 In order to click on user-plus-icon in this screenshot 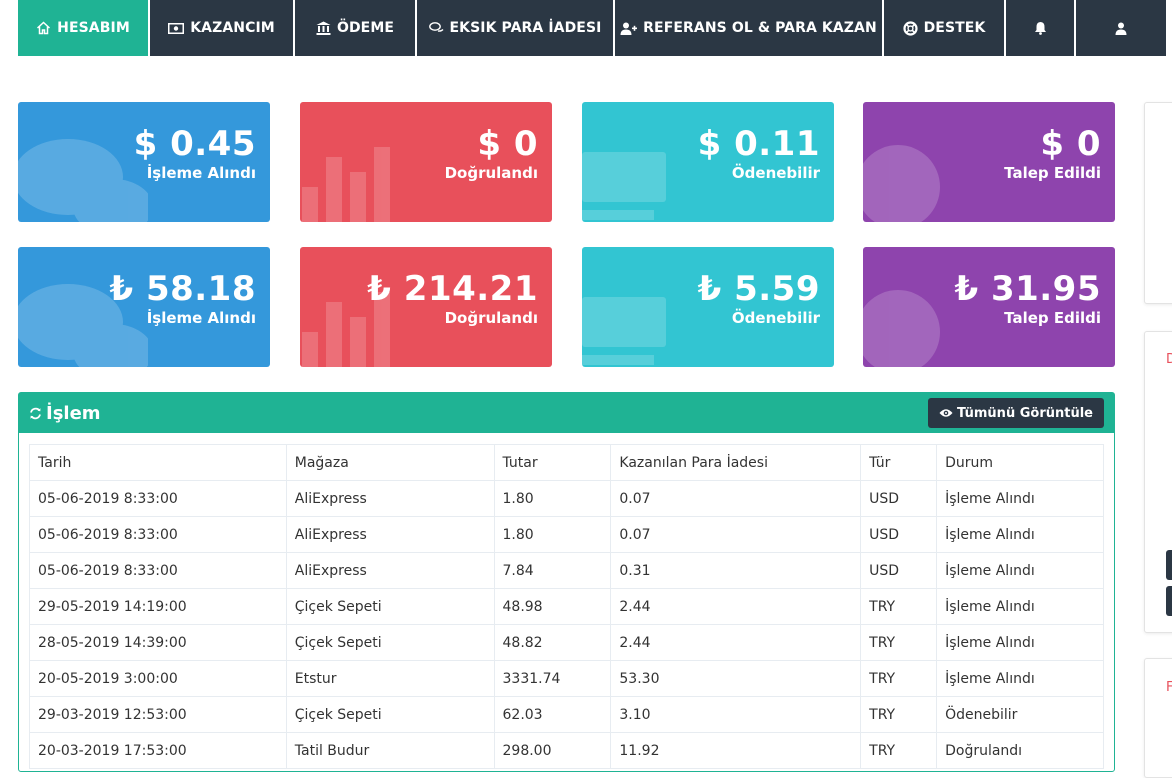, I will do `click(629, 28)`.